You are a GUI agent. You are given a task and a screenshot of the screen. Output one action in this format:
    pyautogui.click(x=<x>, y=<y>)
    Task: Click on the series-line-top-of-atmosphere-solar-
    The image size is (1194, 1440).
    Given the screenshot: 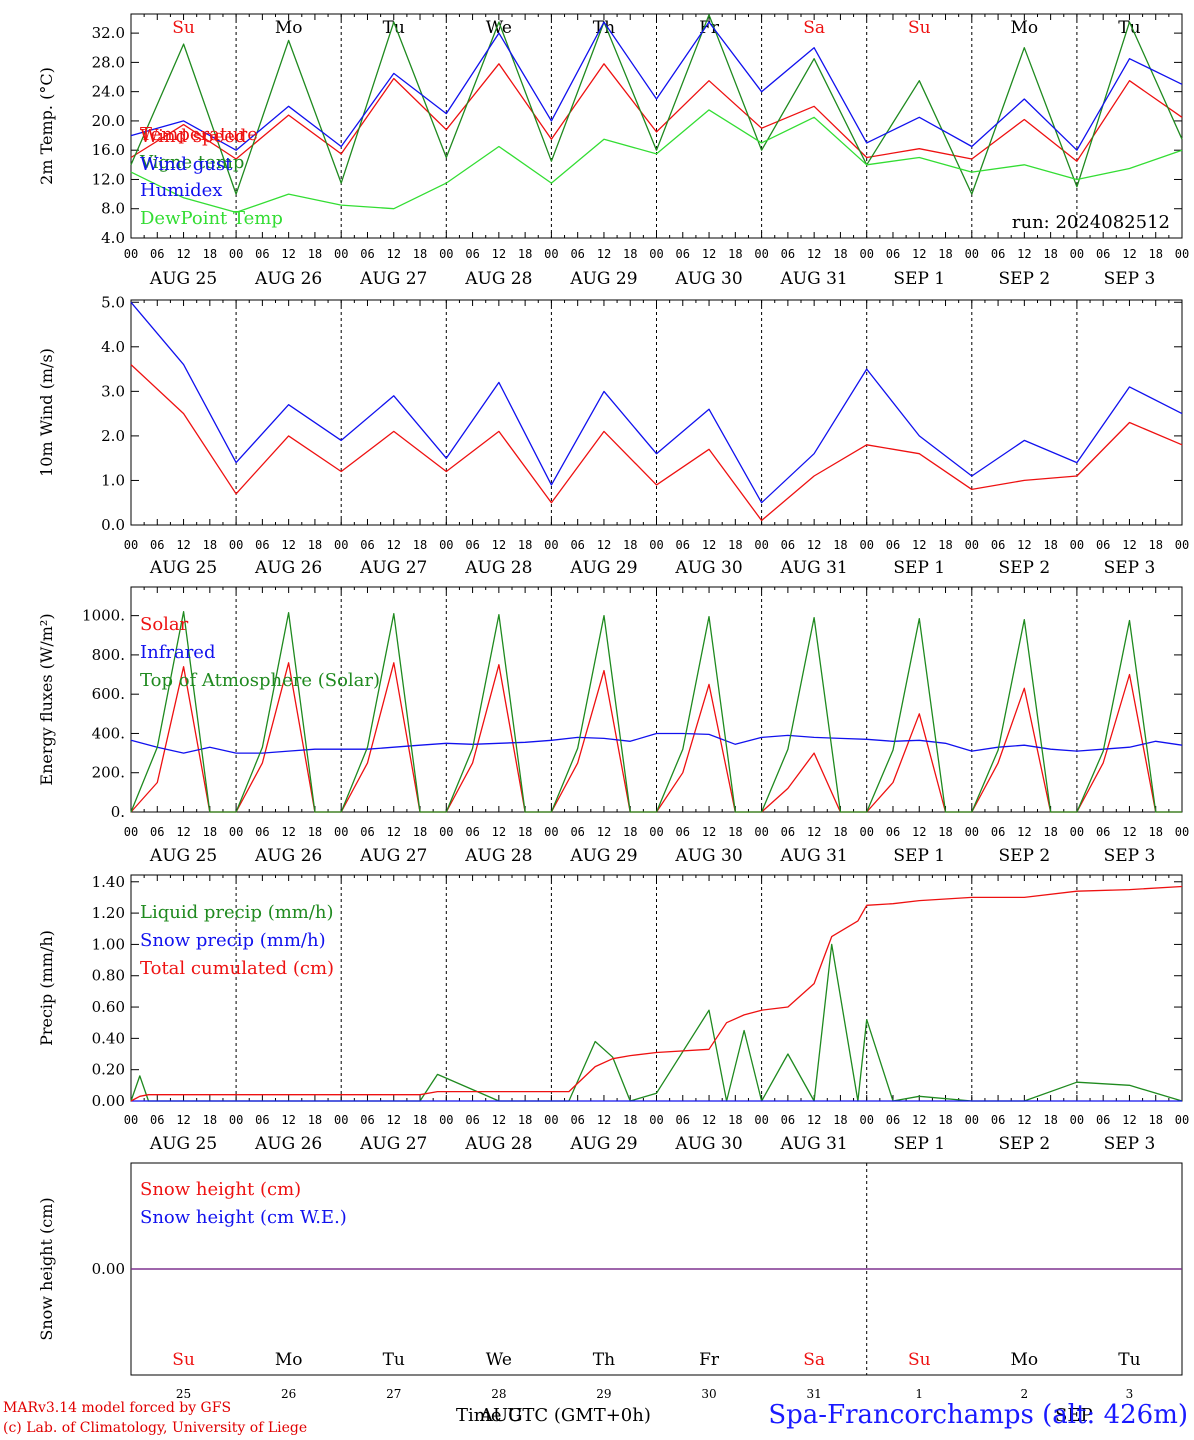 What is the action you would take?
    pyautogui.click(x=656, y=712)
    